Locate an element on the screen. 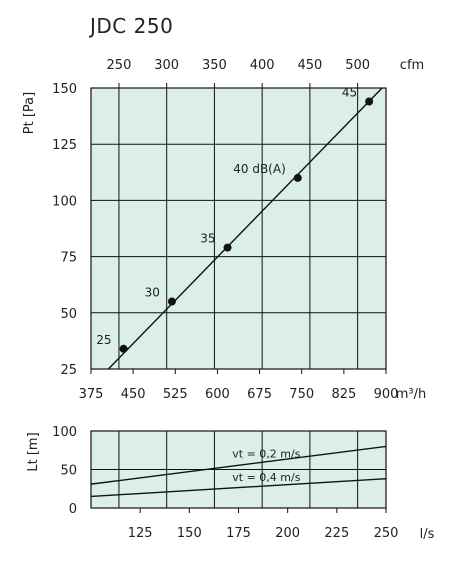 The width and height of the screenshot is (458, 563). data-point-label: 45 is located at coordinates (349, 92).